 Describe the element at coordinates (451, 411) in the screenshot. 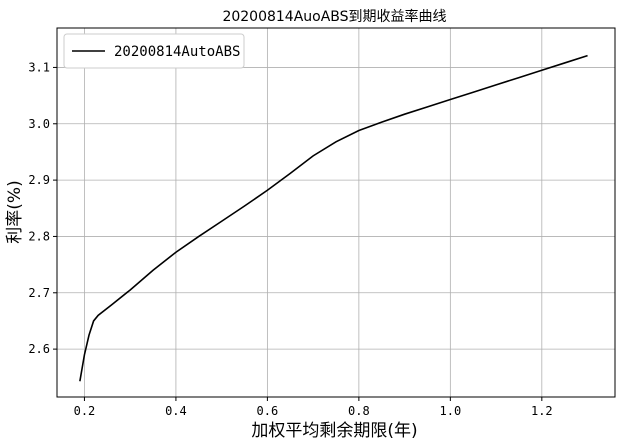

I see `x-tick-label: 1.0` at that location.